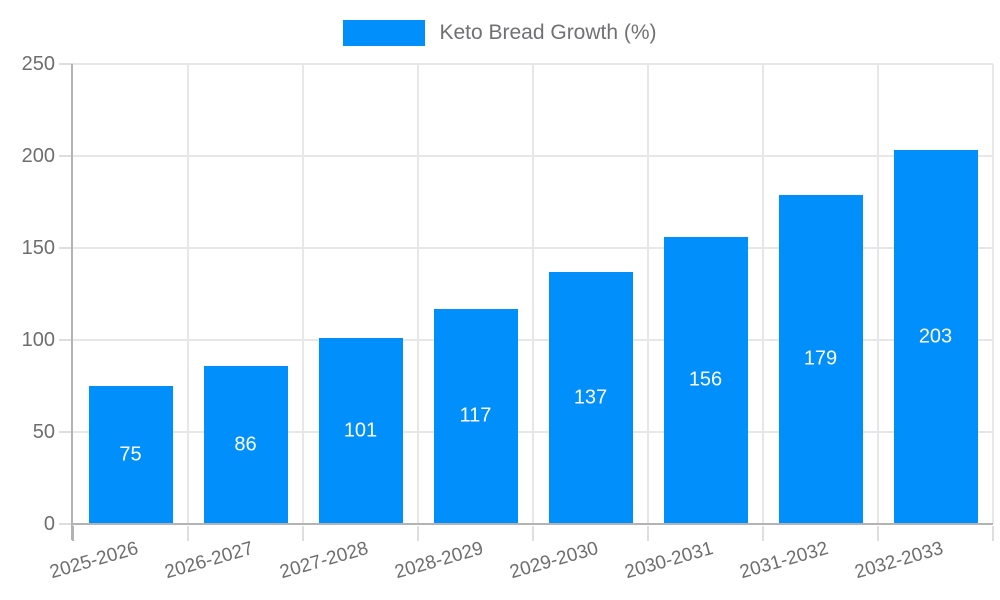 The height and width of the screenshot is (600, 1000). I want to click on bar: 203, so click(935, 337).